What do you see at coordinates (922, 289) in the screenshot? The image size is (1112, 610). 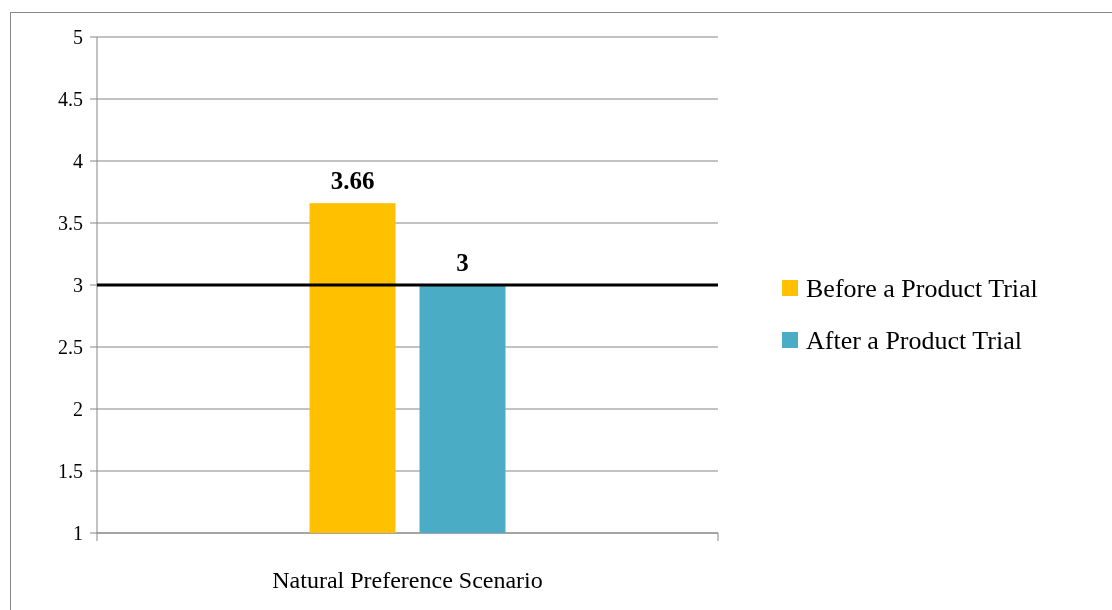 I see `legend-label: Before a Product Trial` at bounding box center [922, 289].